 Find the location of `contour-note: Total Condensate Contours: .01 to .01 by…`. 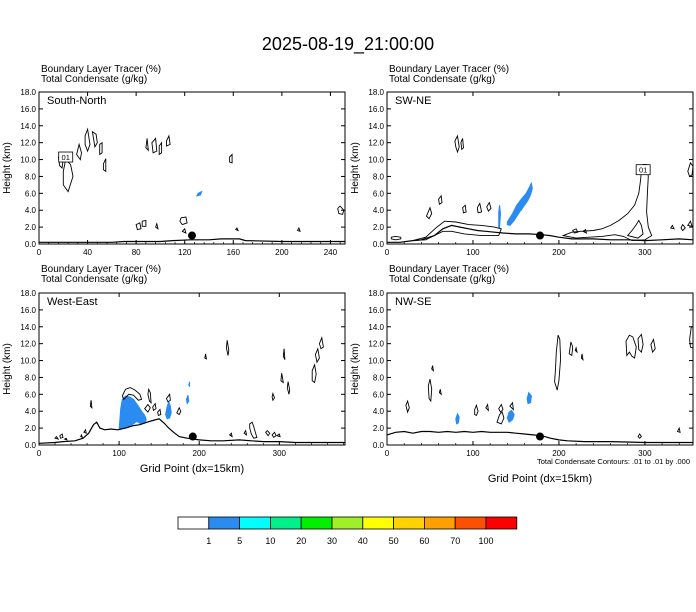

contour-note: Total Condensate Contours: .01 to .01 by… is located at coordinates (613, 461).